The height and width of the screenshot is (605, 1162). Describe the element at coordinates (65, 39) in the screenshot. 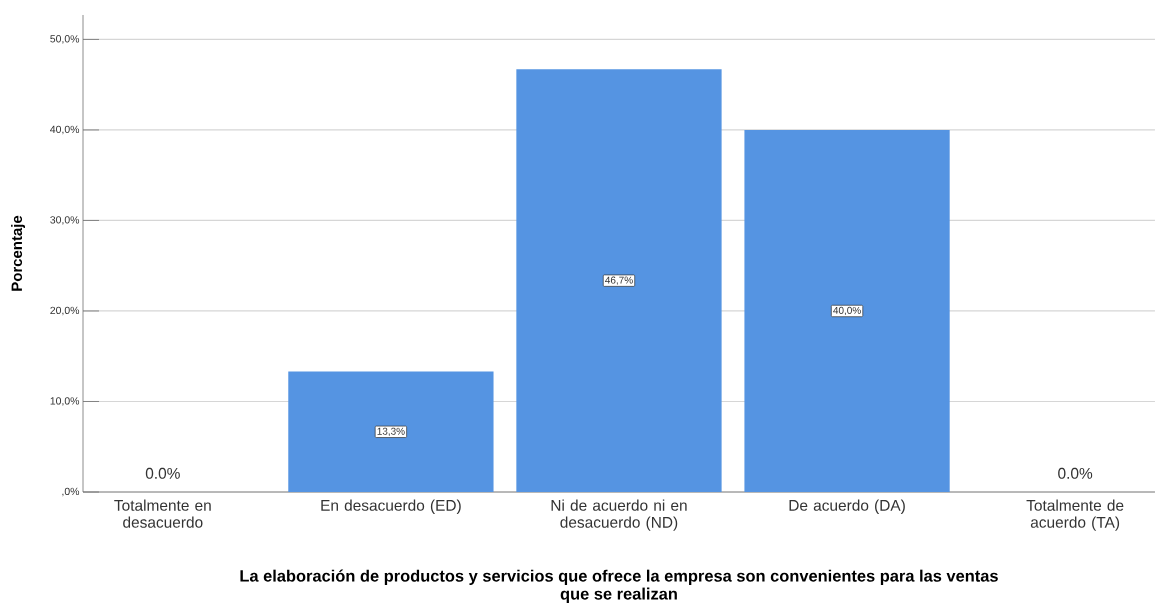

I see `y-tick-label: 50,0%` at that location.